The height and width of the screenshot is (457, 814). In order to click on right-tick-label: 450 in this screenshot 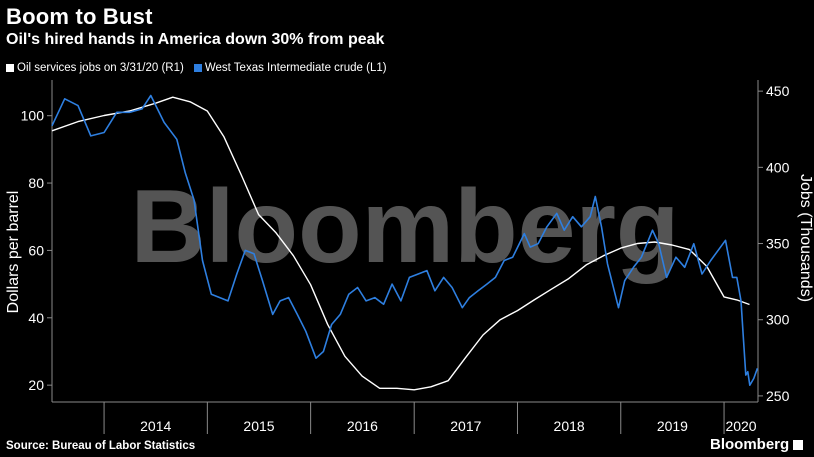, I will do `click(778, 91)`.